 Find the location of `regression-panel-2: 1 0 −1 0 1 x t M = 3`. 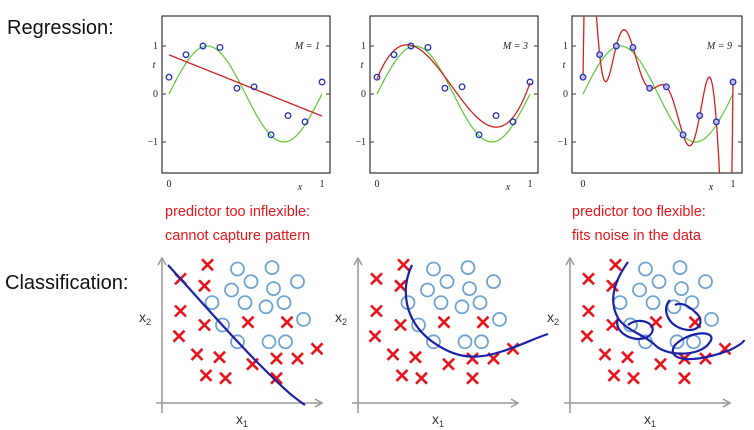

regression-panel-2: 1 0 −1 0 1 x t M = 3 is located at coordinates (447, 104).